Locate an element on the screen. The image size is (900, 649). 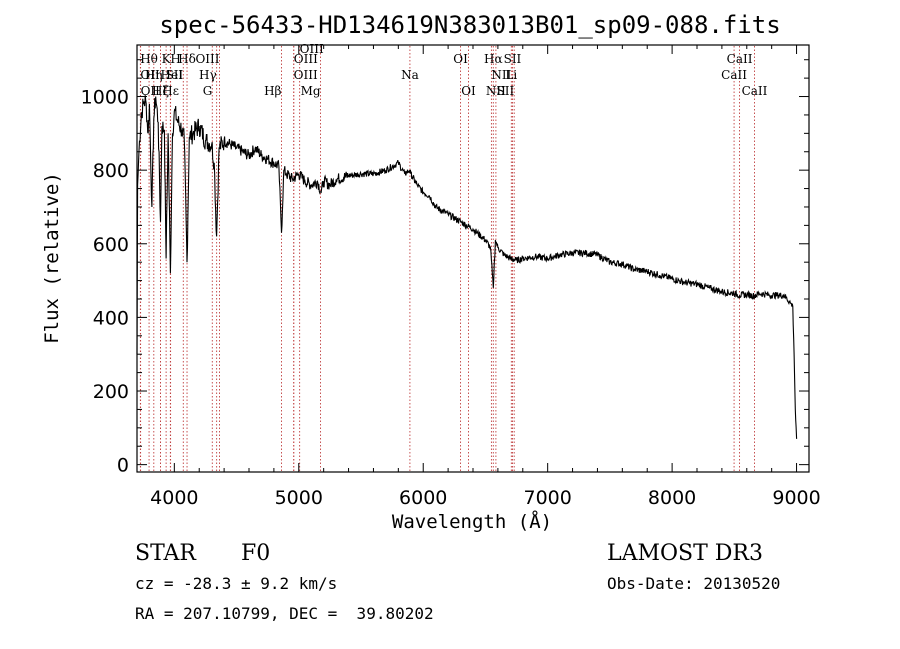
y-axis-label: Flux (relative) is located at coordinates (52, 258).